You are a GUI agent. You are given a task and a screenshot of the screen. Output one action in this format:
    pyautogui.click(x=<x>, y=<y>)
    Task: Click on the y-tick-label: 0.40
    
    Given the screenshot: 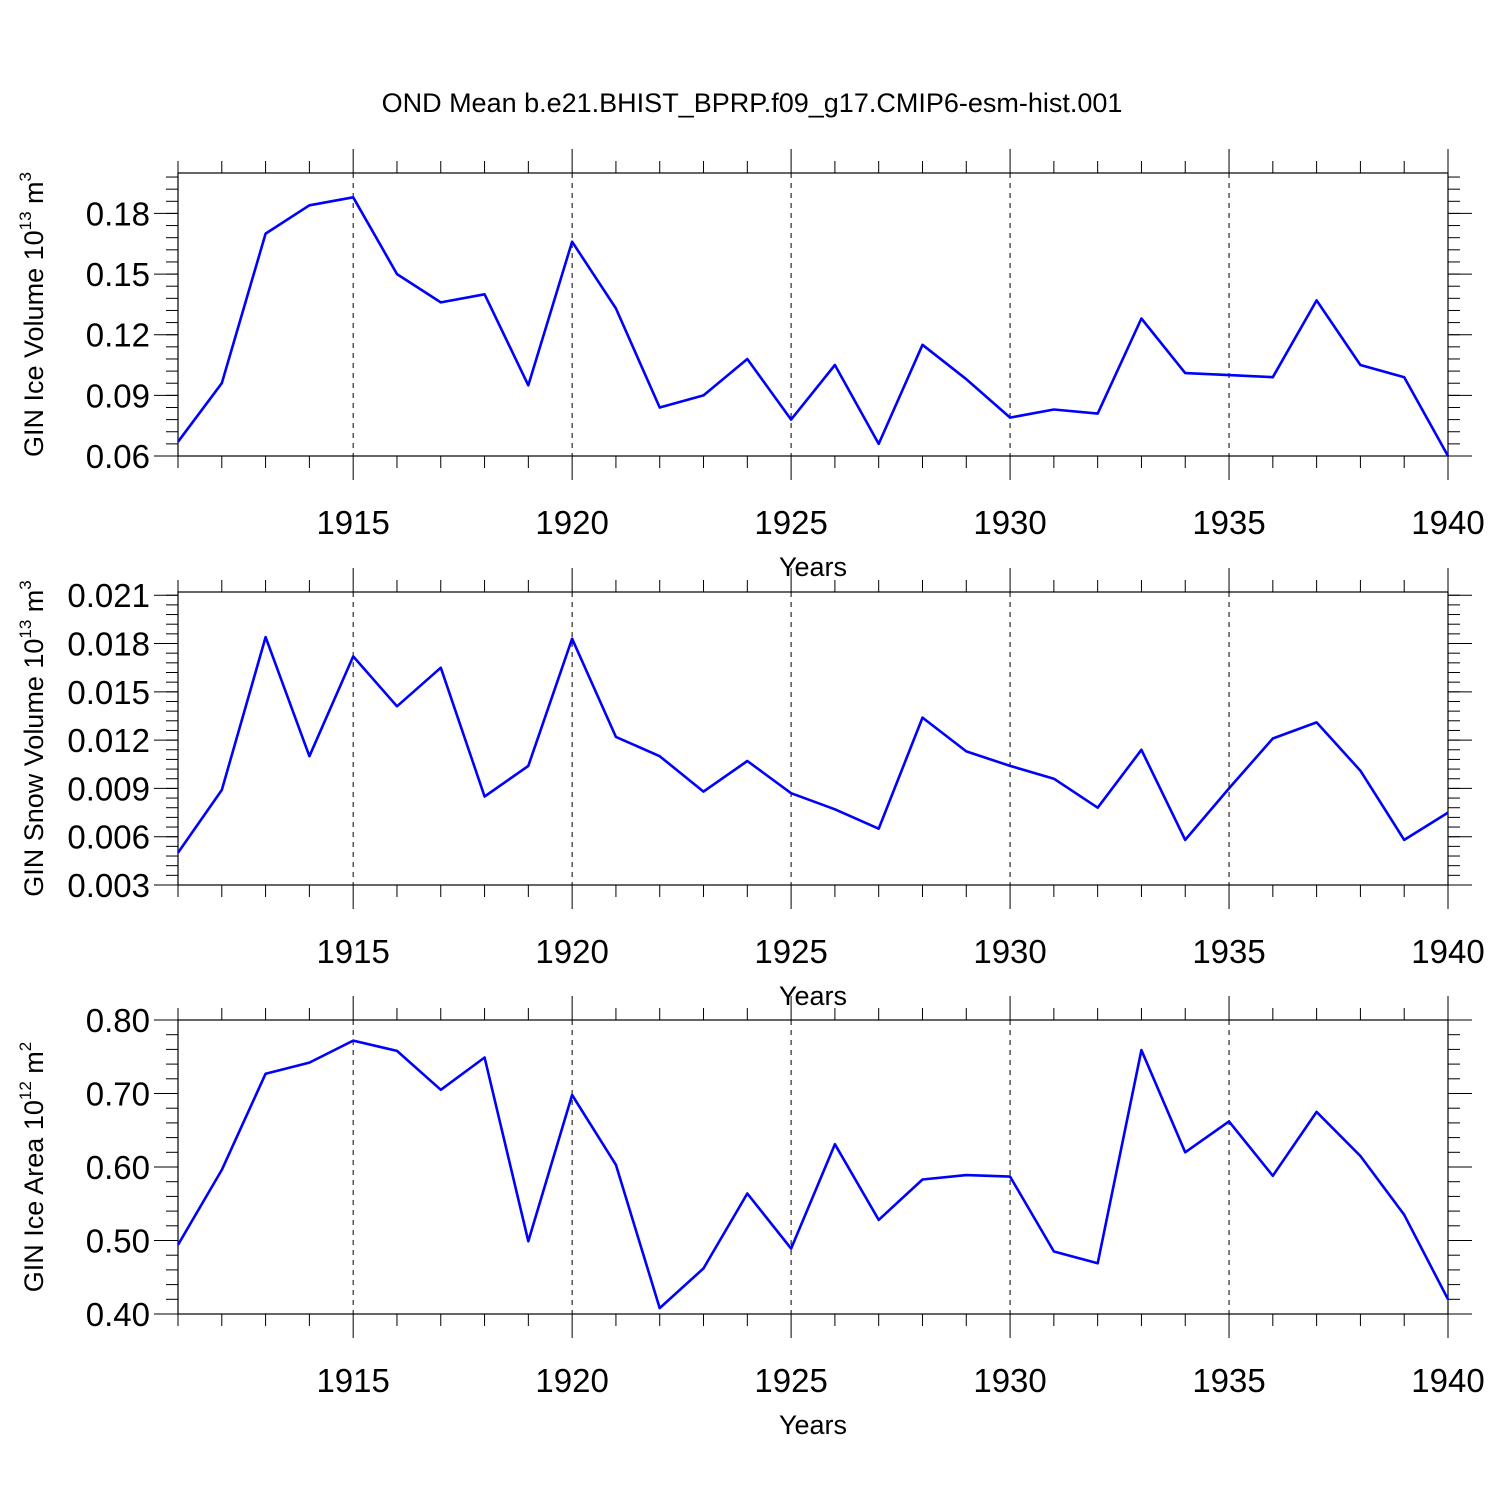 What is the action you would take?
    pyautogui.click(x=118, y=1314)
    